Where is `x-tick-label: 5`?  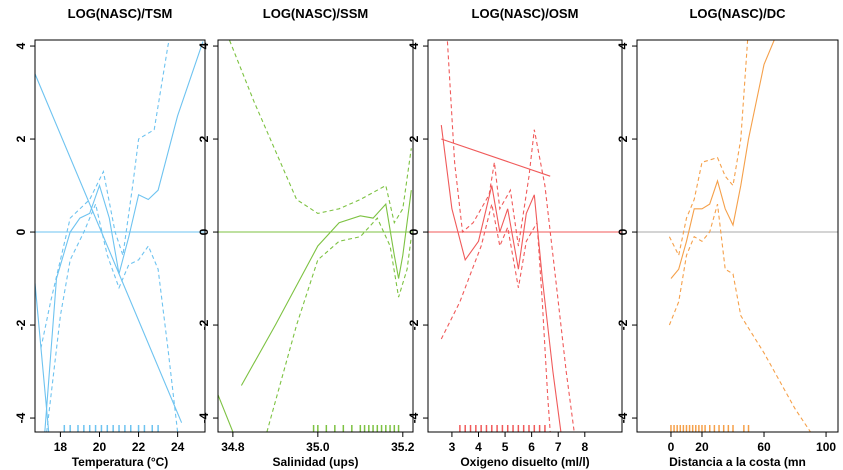 x-tick-label: 5 is located at coordinates (505, 447).